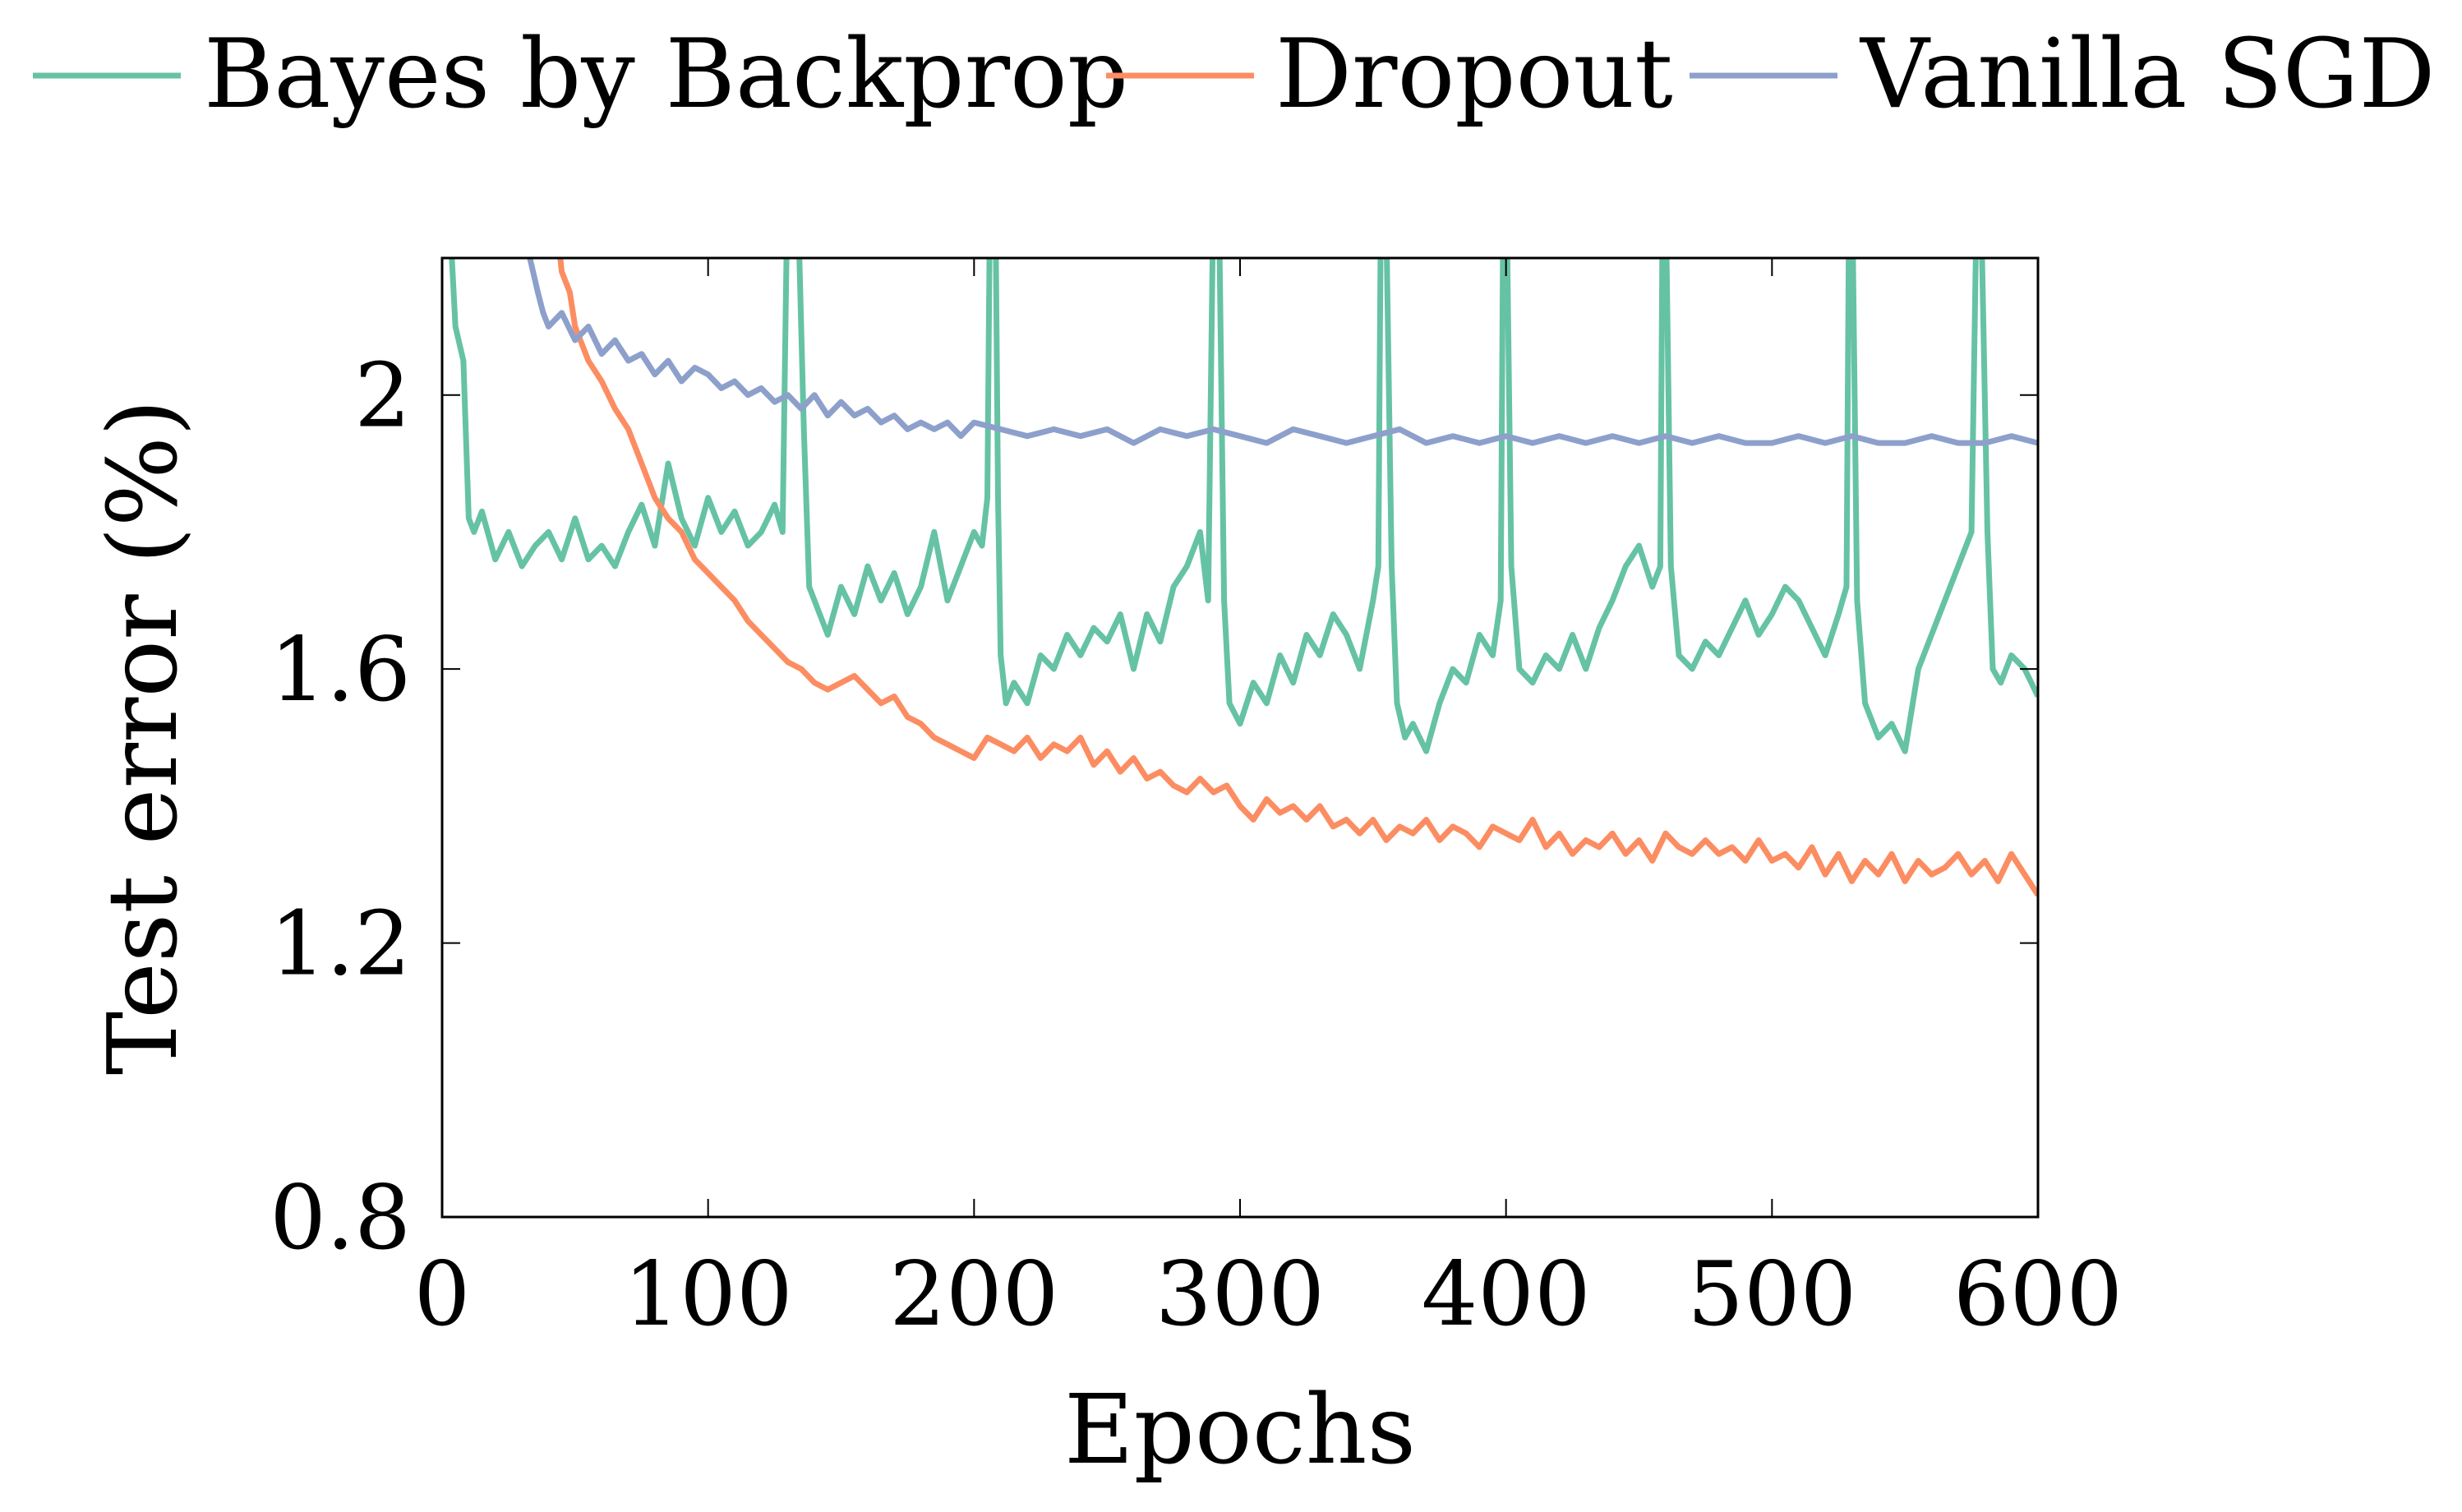  Describe the element at coordinates (708, 1295) in the screenshot. I see `x-tick-label: 100` at that location.